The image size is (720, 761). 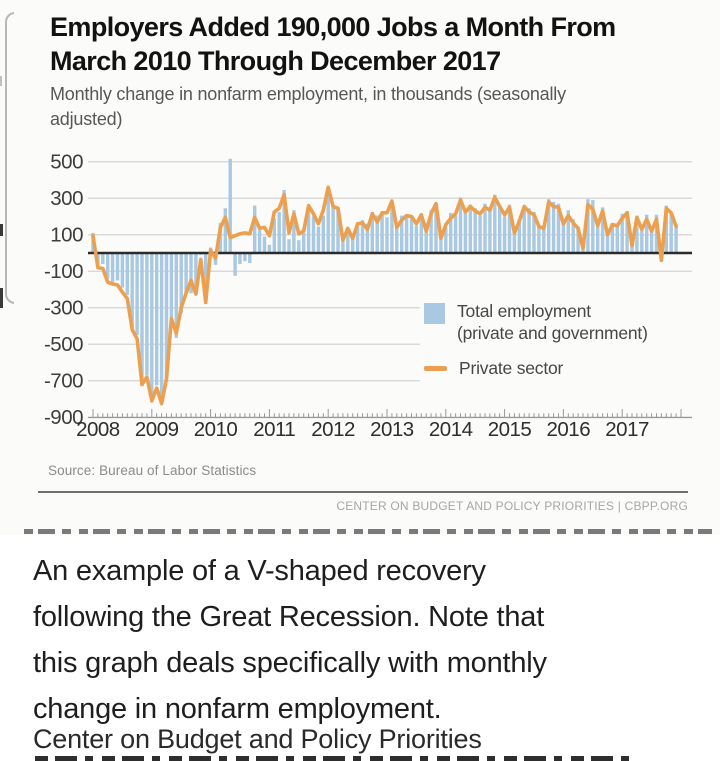 What do you see at coordinates (568, 429) in the screenshot?
I see `x-axis-year-label: 2016` at bounding box center [568, 429].